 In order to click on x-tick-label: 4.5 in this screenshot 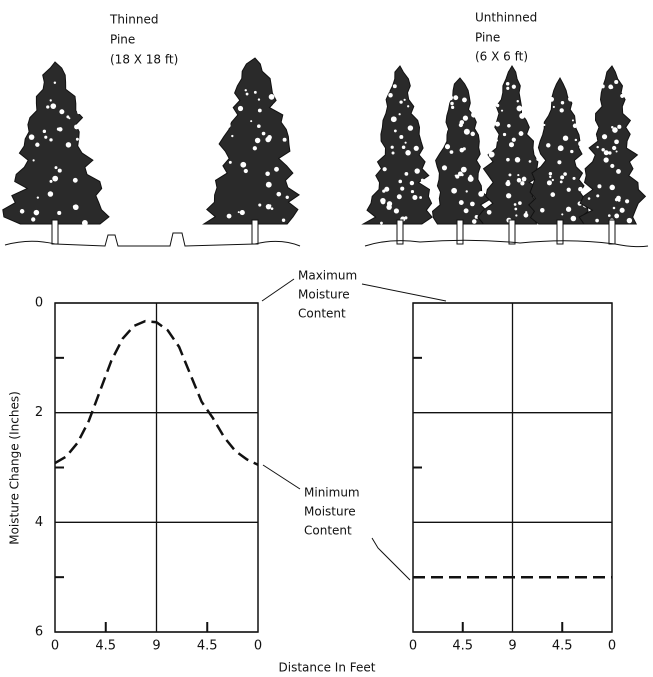, I will do `click(105, 646)`.